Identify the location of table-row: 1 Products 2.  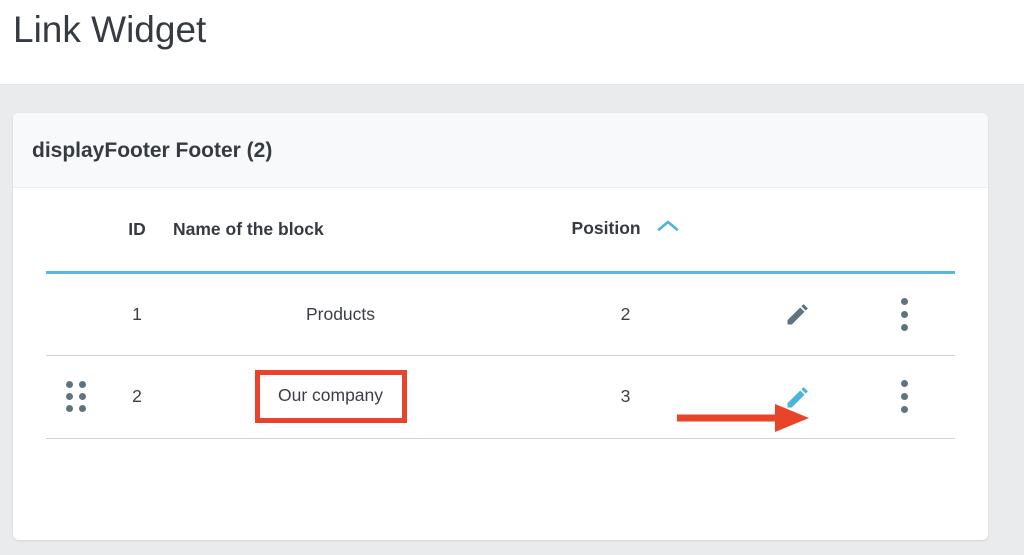
(500, 314).